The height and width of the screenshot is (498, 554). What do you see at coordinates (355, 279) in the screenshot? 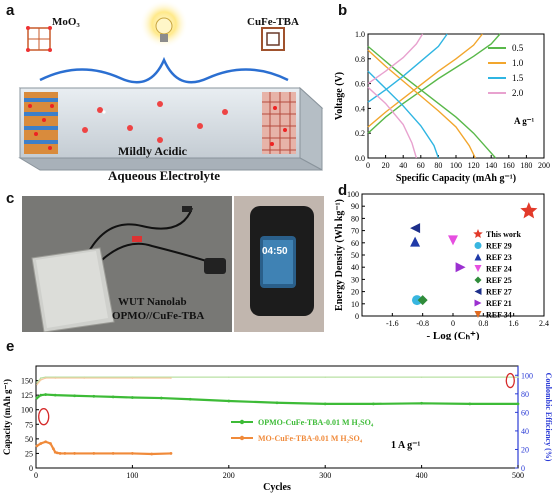
I see `y-tick-label: 30` at bounding box center [355, 279].